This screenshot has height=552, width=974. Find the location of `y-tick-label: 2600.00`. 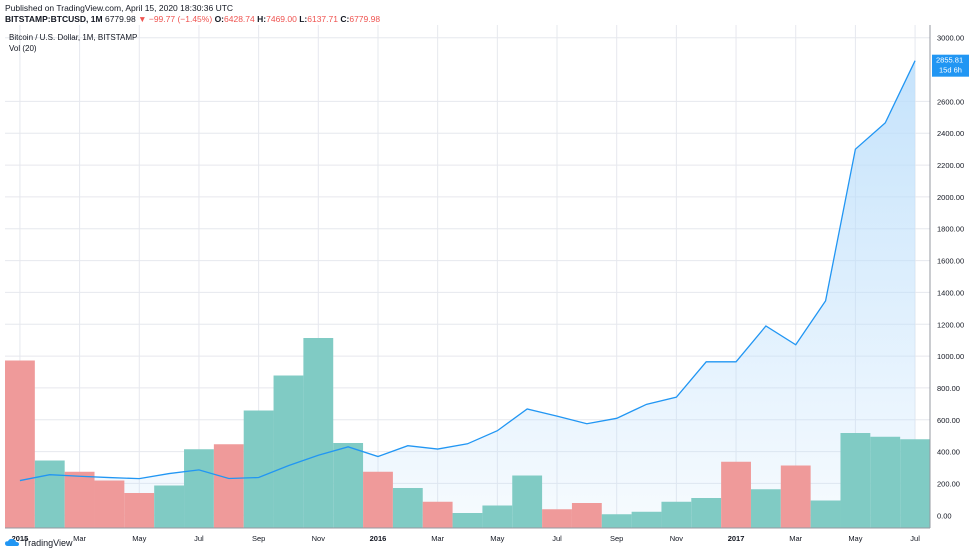

y-tick-label: 2600.00 is located at coordinates (950, 101).